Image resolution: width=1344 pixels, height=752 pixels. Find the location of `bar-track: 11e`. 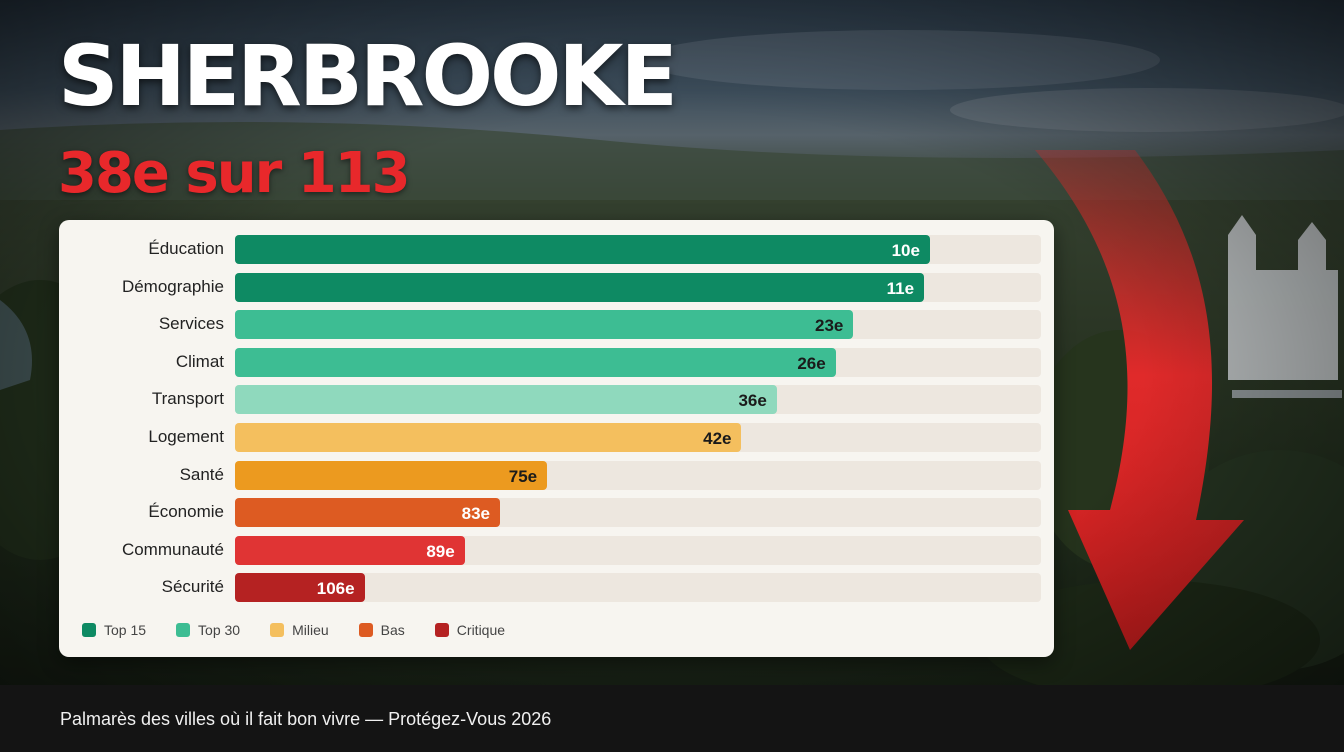

bar-track: 11e is located at coordinates (638, 287).